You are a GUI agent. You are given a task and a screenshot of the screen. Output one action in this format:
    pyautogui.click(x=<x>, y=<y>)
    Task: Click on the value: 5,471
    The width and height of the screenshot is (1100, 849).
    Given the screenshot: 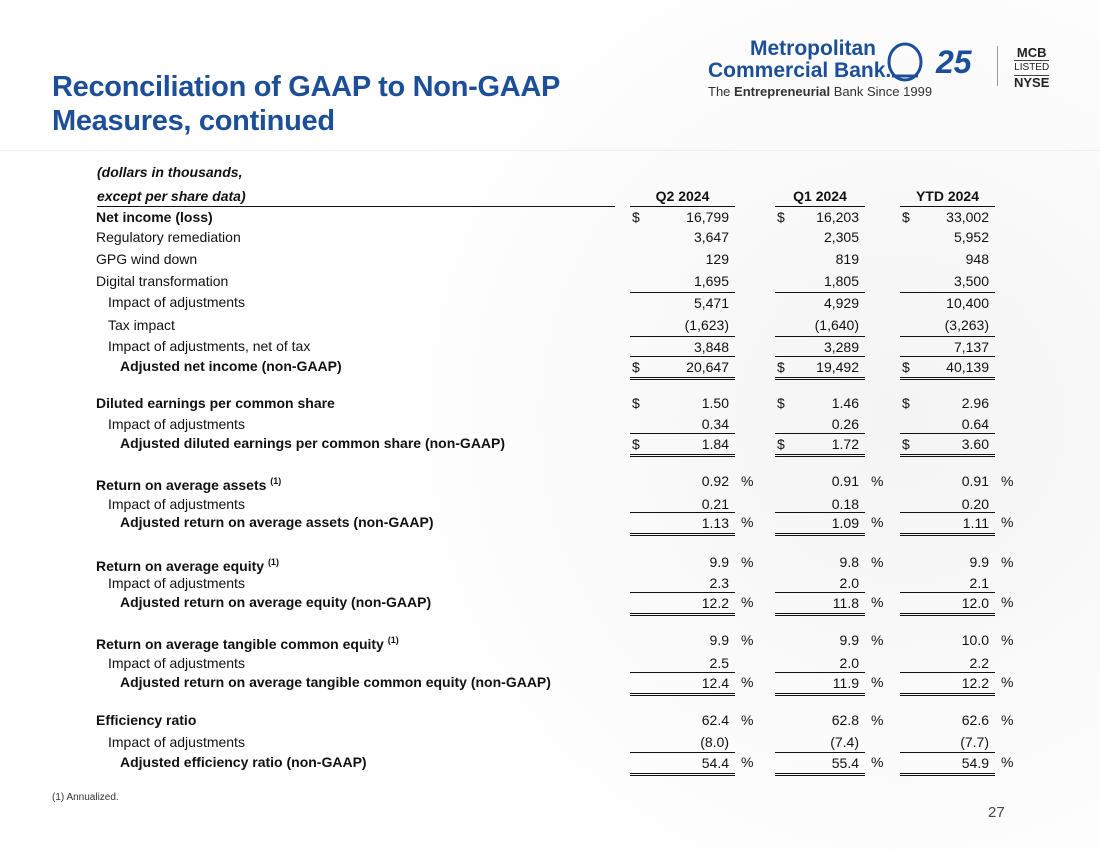 What is the action you would take?
    pyautogui.click(x=711, y=303)
    